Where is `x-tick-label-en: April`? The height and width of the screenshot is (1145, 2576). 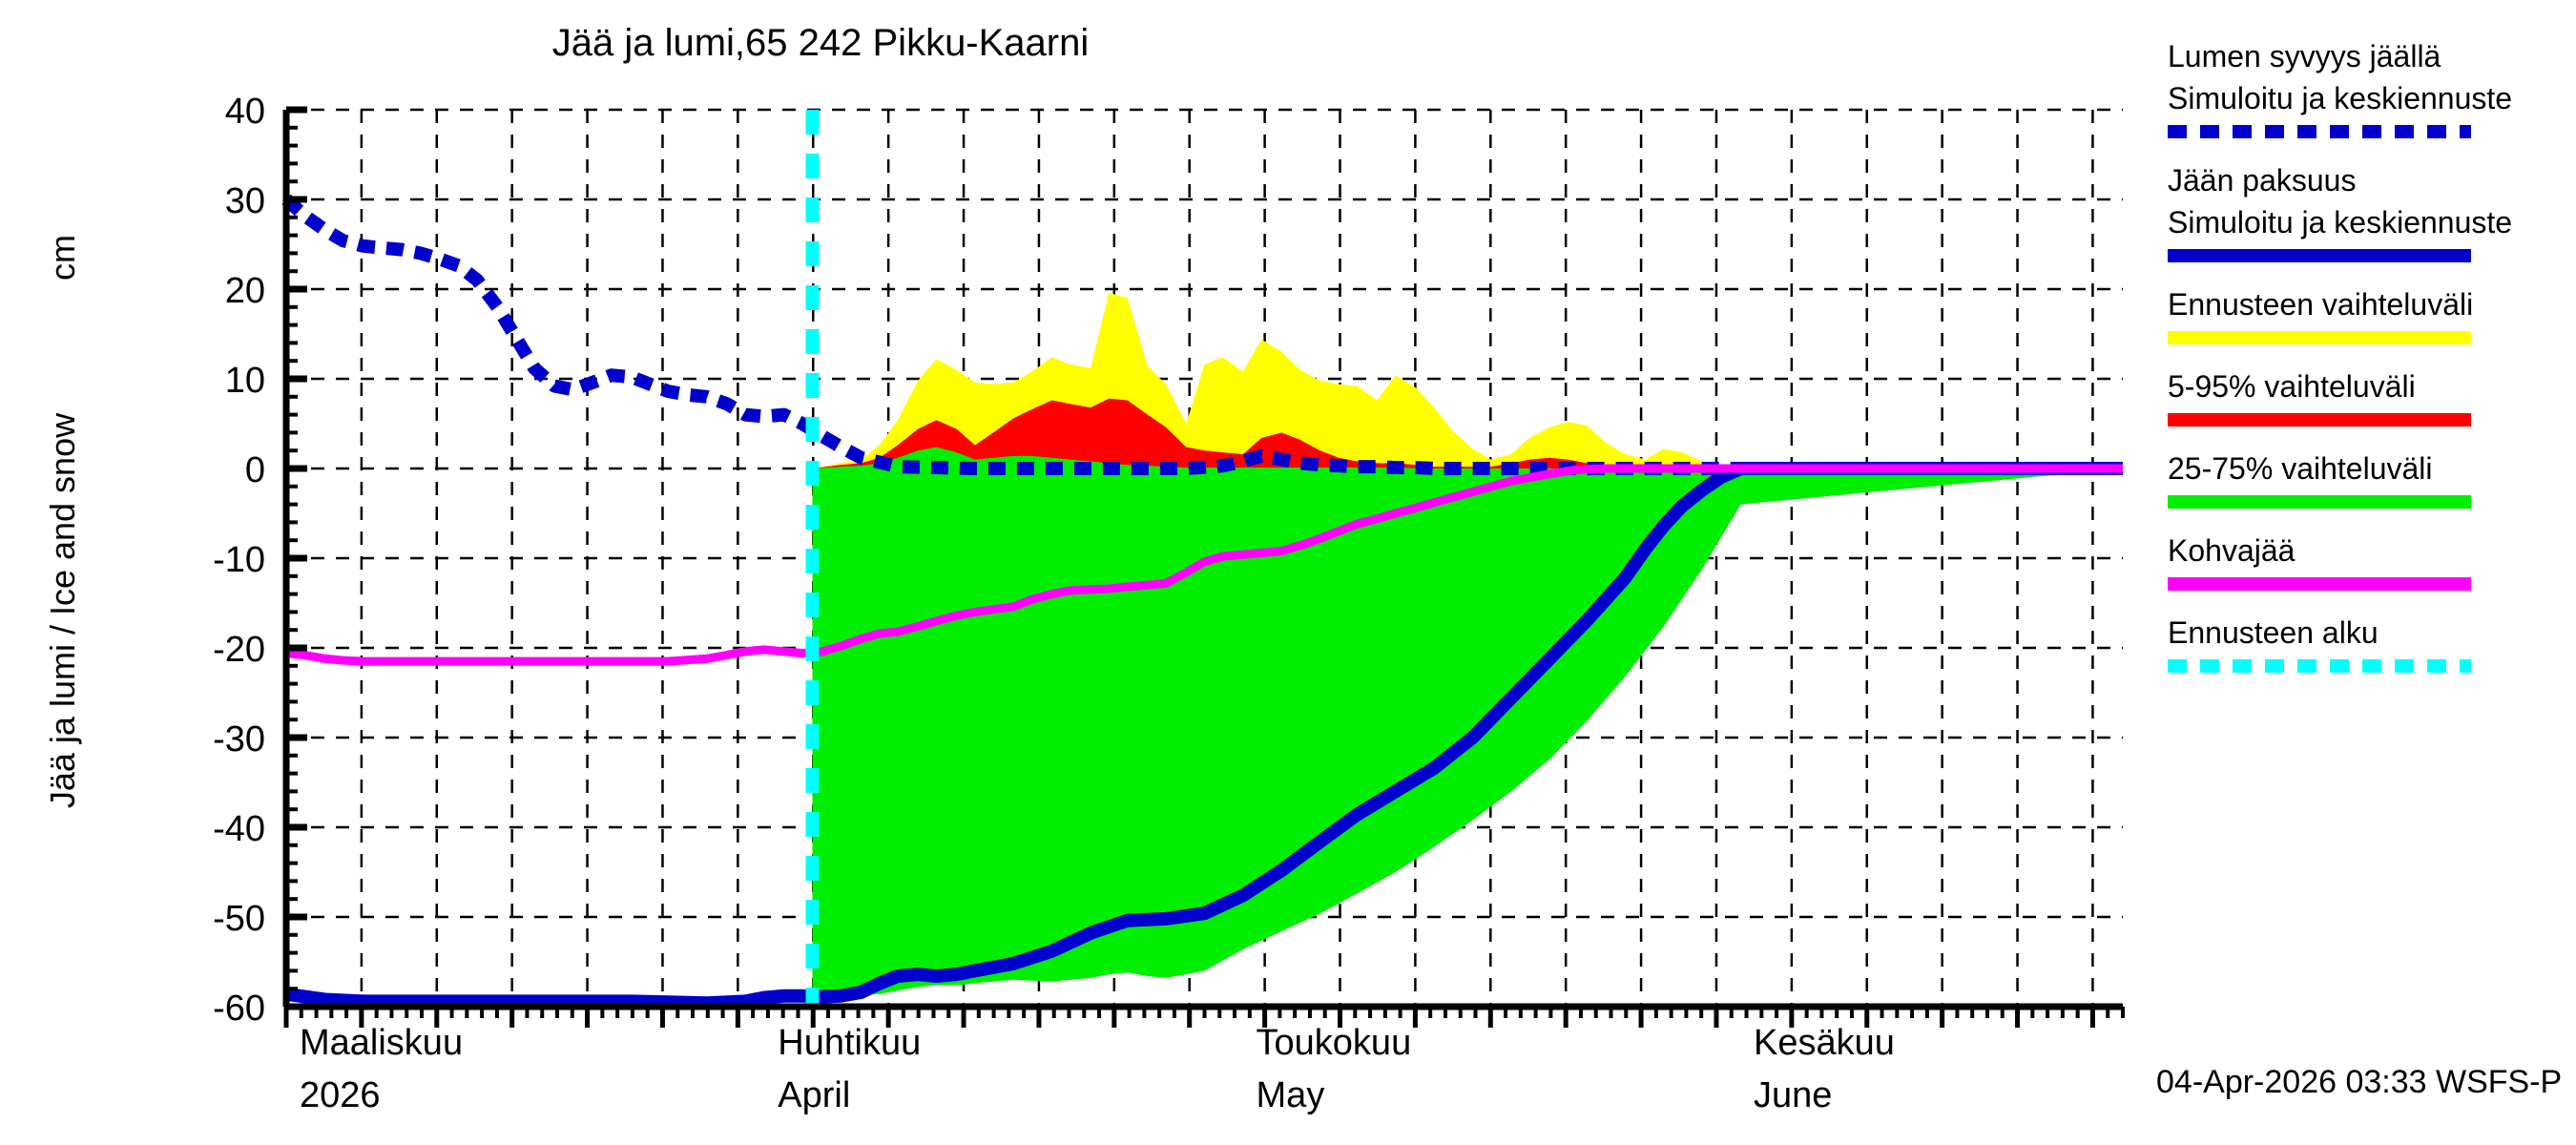
x-tick-label-en: April is located at coordinates (814, 1095).